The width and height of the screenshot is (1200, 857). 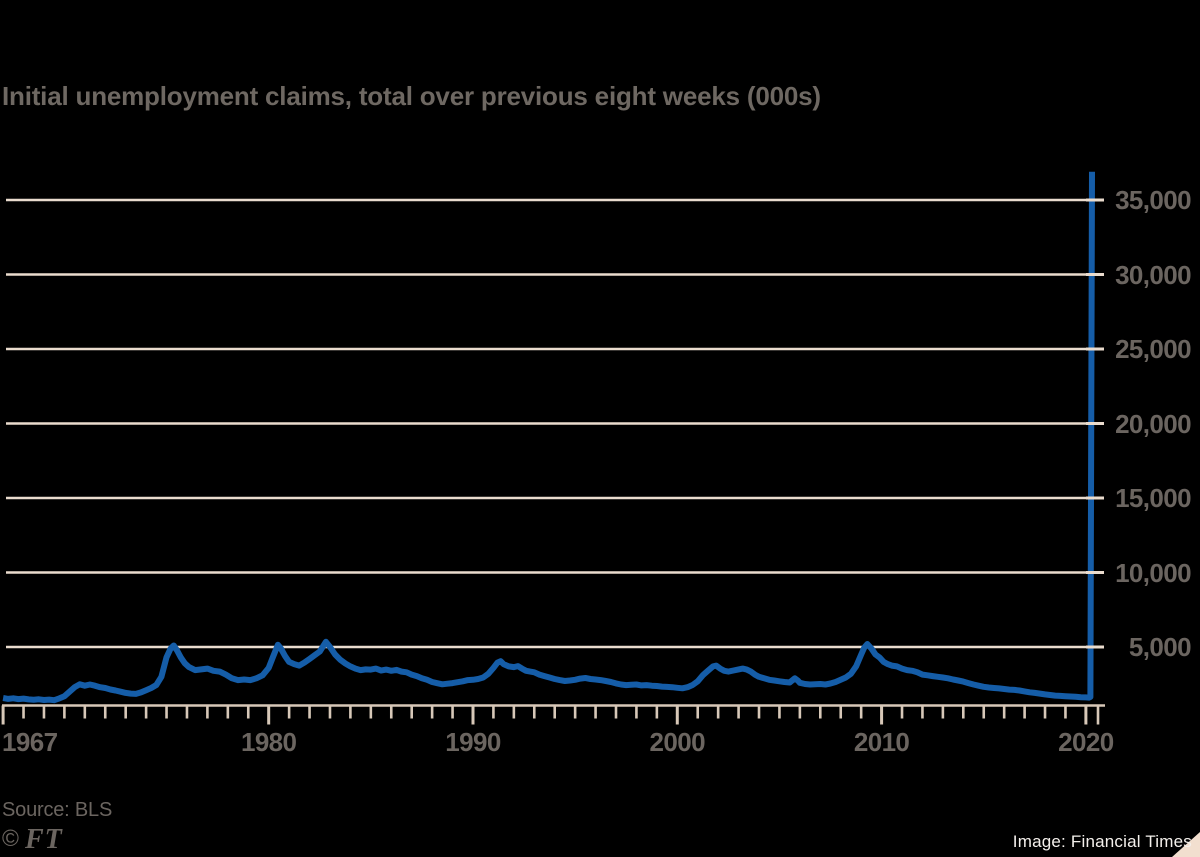 I want to click on ft-logo: © FT, so click(x=32, y=840).